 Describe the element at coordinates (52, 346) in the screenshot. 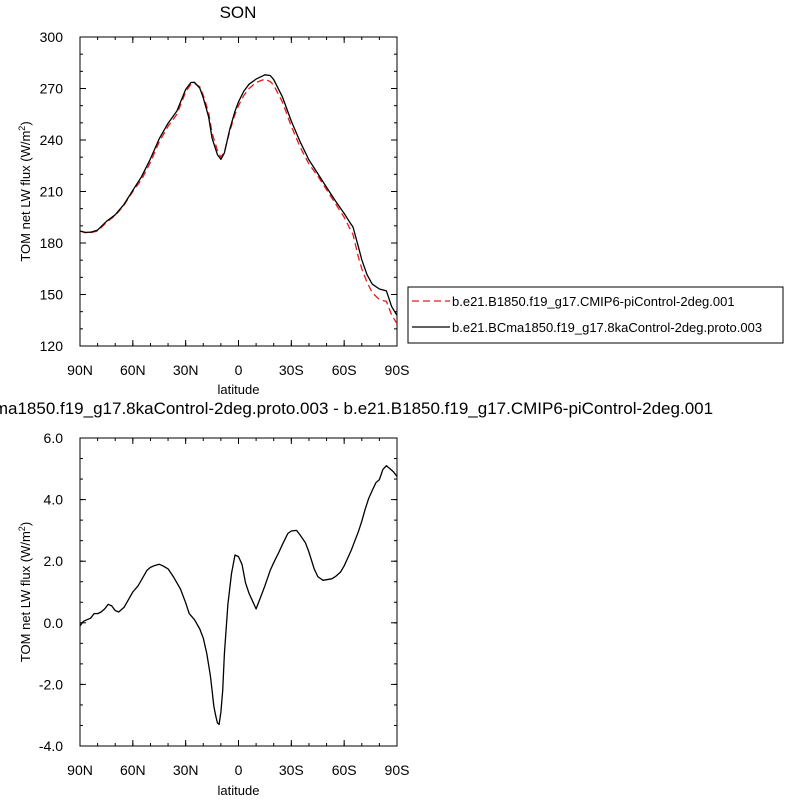

I see `y-tick-label: 120` at that location.